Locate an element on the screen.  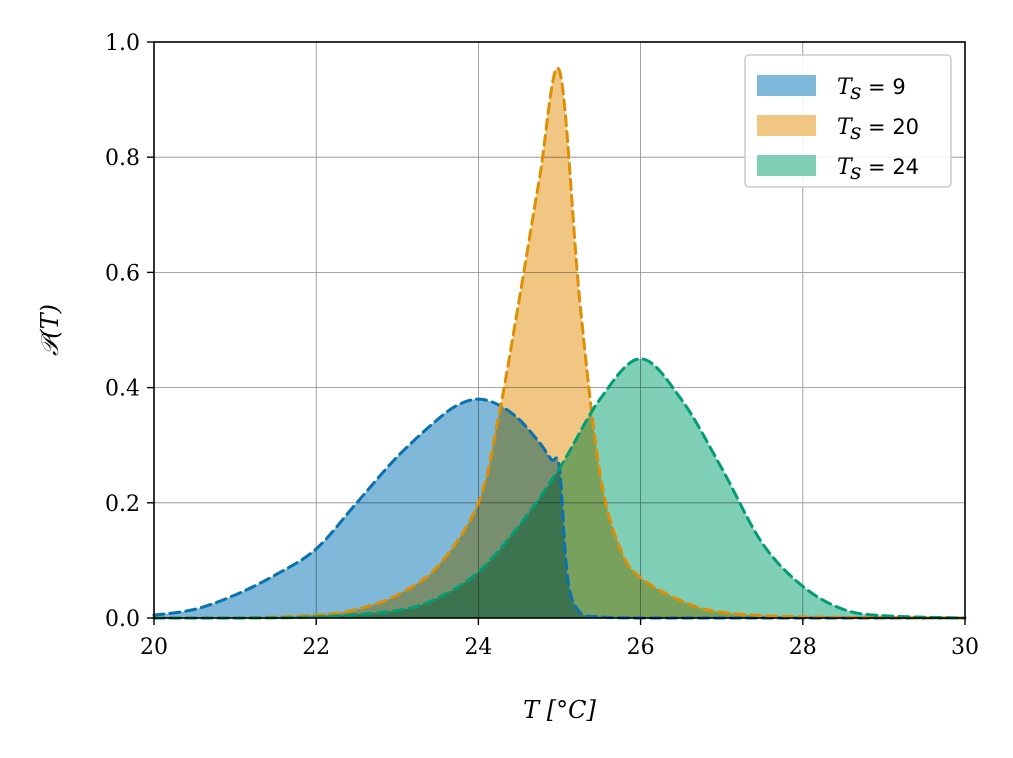
y-tick-label: 0.8 is located at coordinates (122, 158).